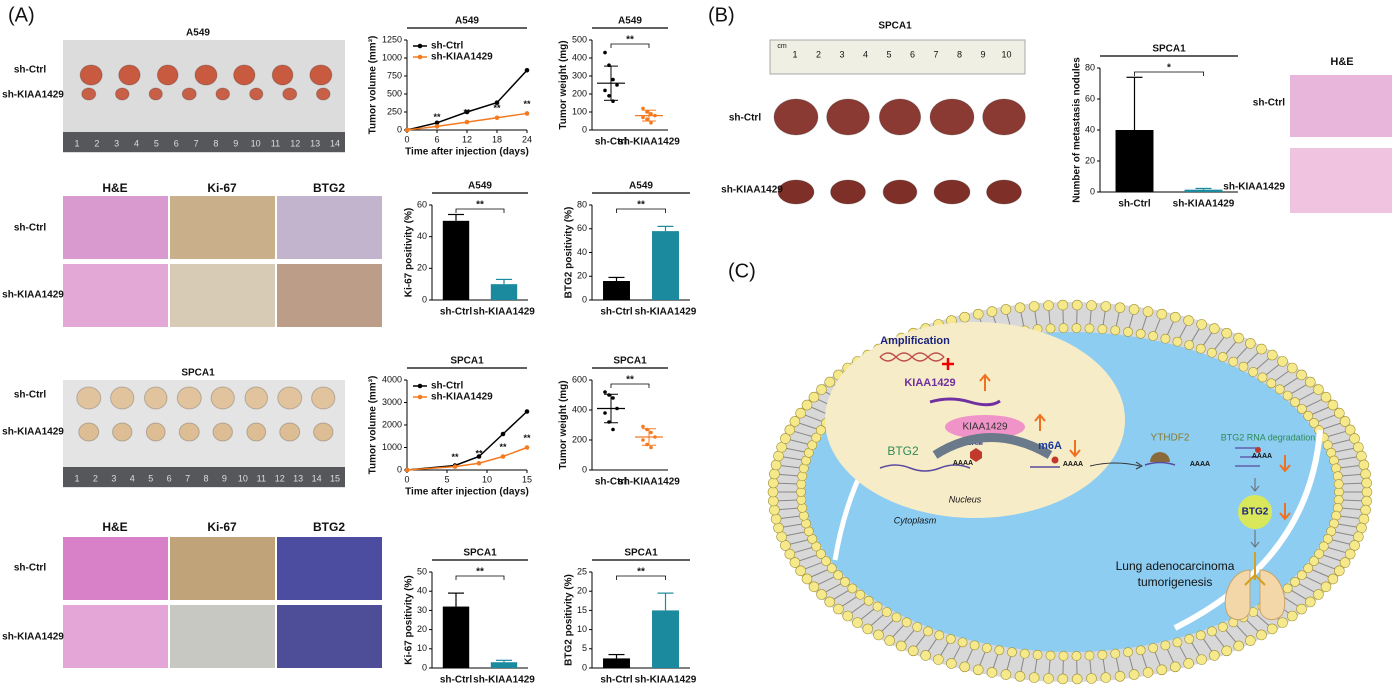  What do you see at coordinates (563, 424) in the screenshot?
I see `y-axis-label: Tumor weight (mg)` at bounding box center [563, 424].